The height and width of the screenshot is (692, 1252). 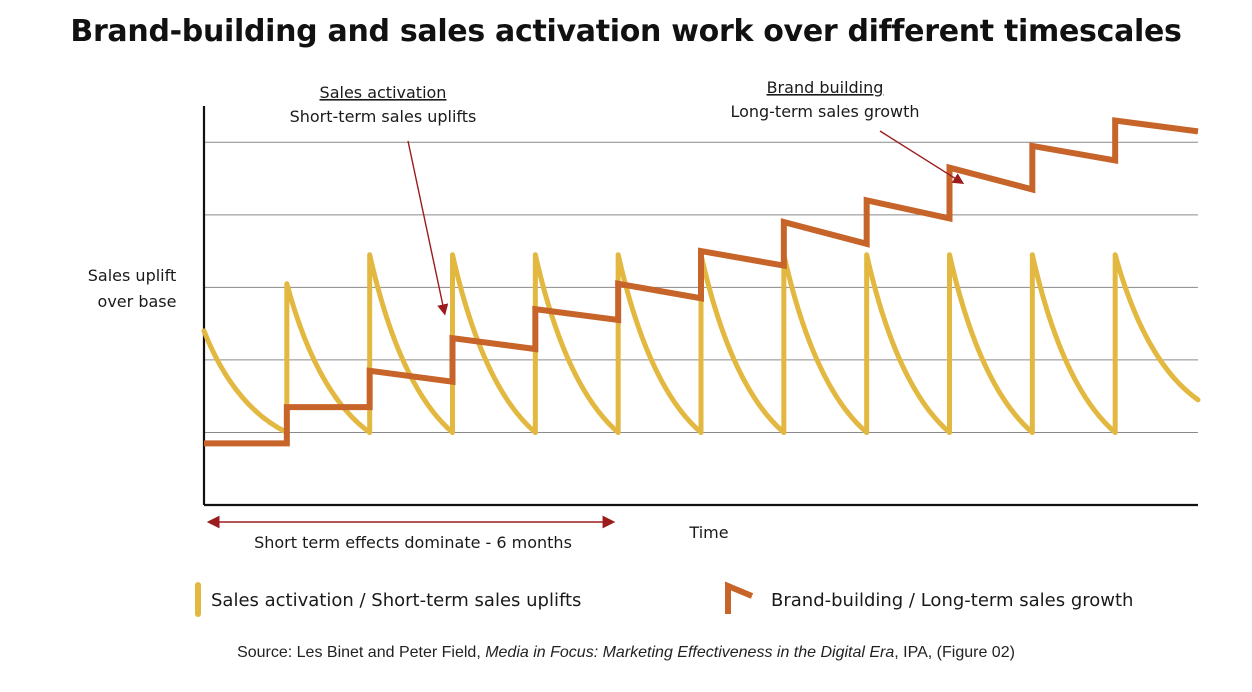 I want to click on legend-label-brand-building: Brand-building / Long-term sales growth, so click(x=952, y=600).